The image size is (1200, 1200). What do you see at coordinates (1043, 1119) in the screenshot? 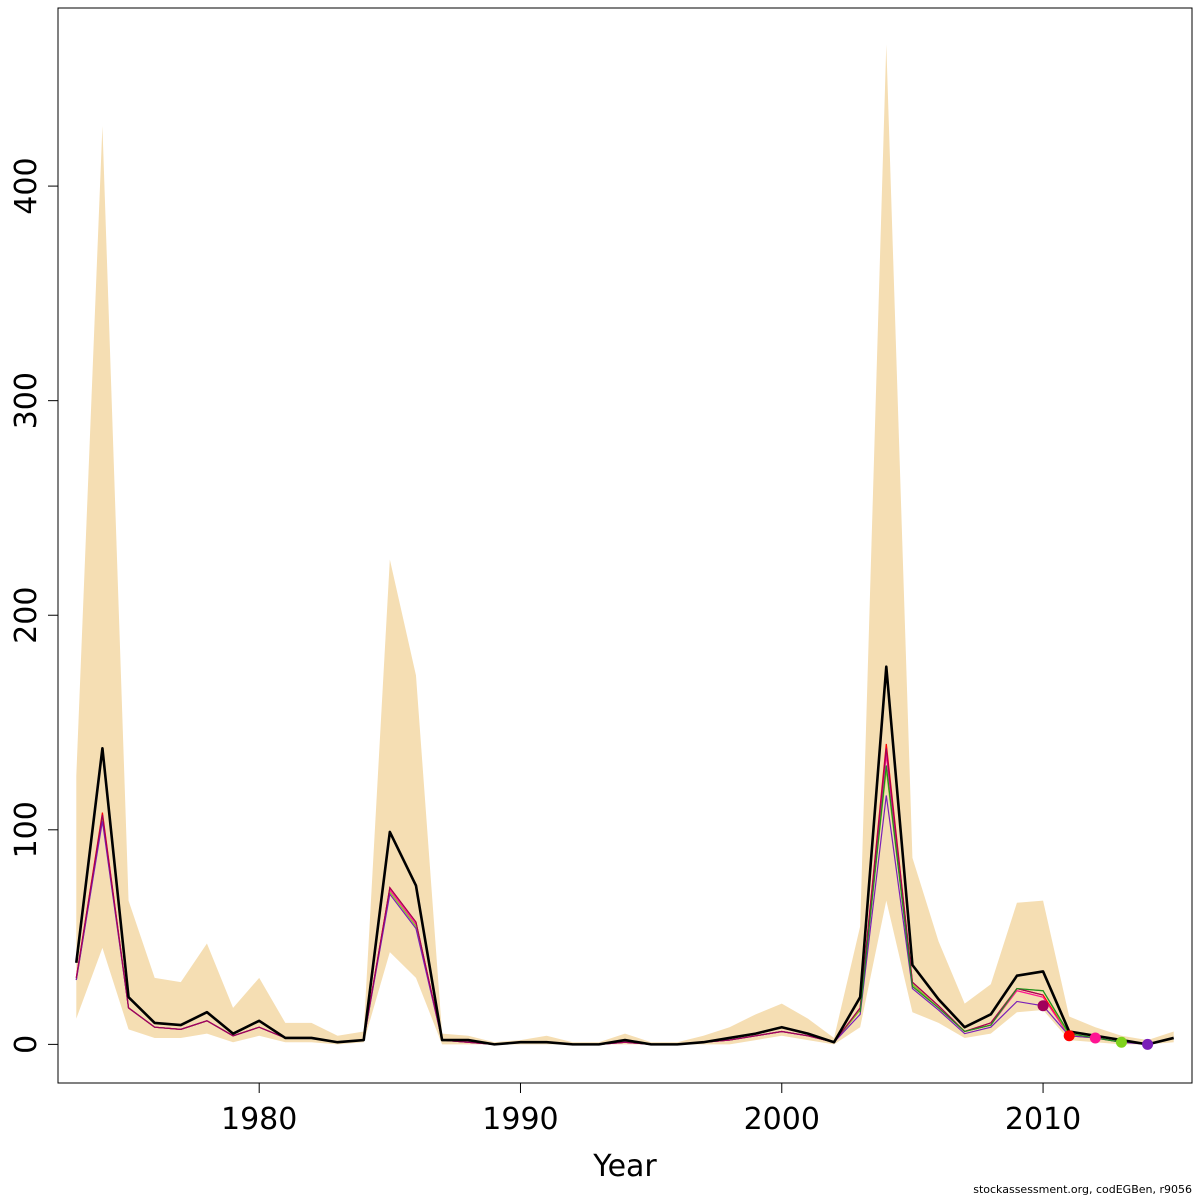
I see `x-tick-label-2010: 2010` at bounding box center [1043, 1119].